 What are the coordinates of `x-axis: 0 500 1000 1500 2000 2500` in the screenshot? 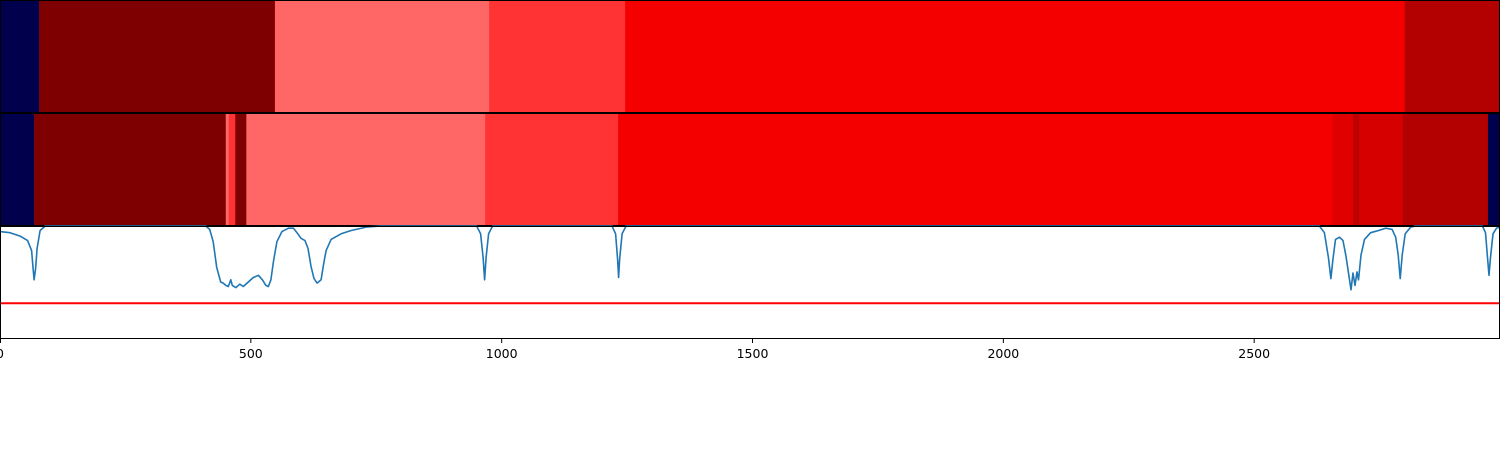 It's located at (635, 349).